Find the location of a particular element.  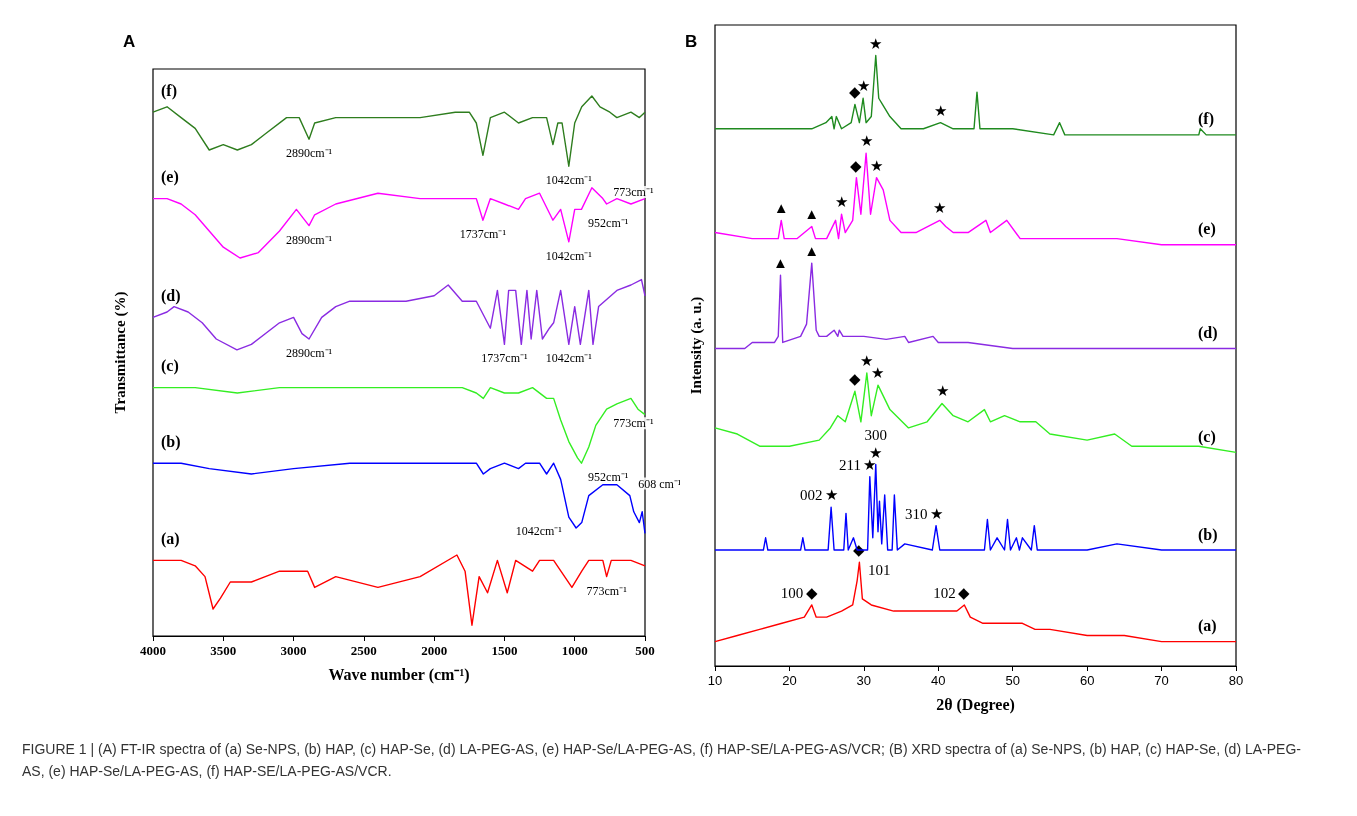

annotation: 310 is located at coordinates (916, 513).